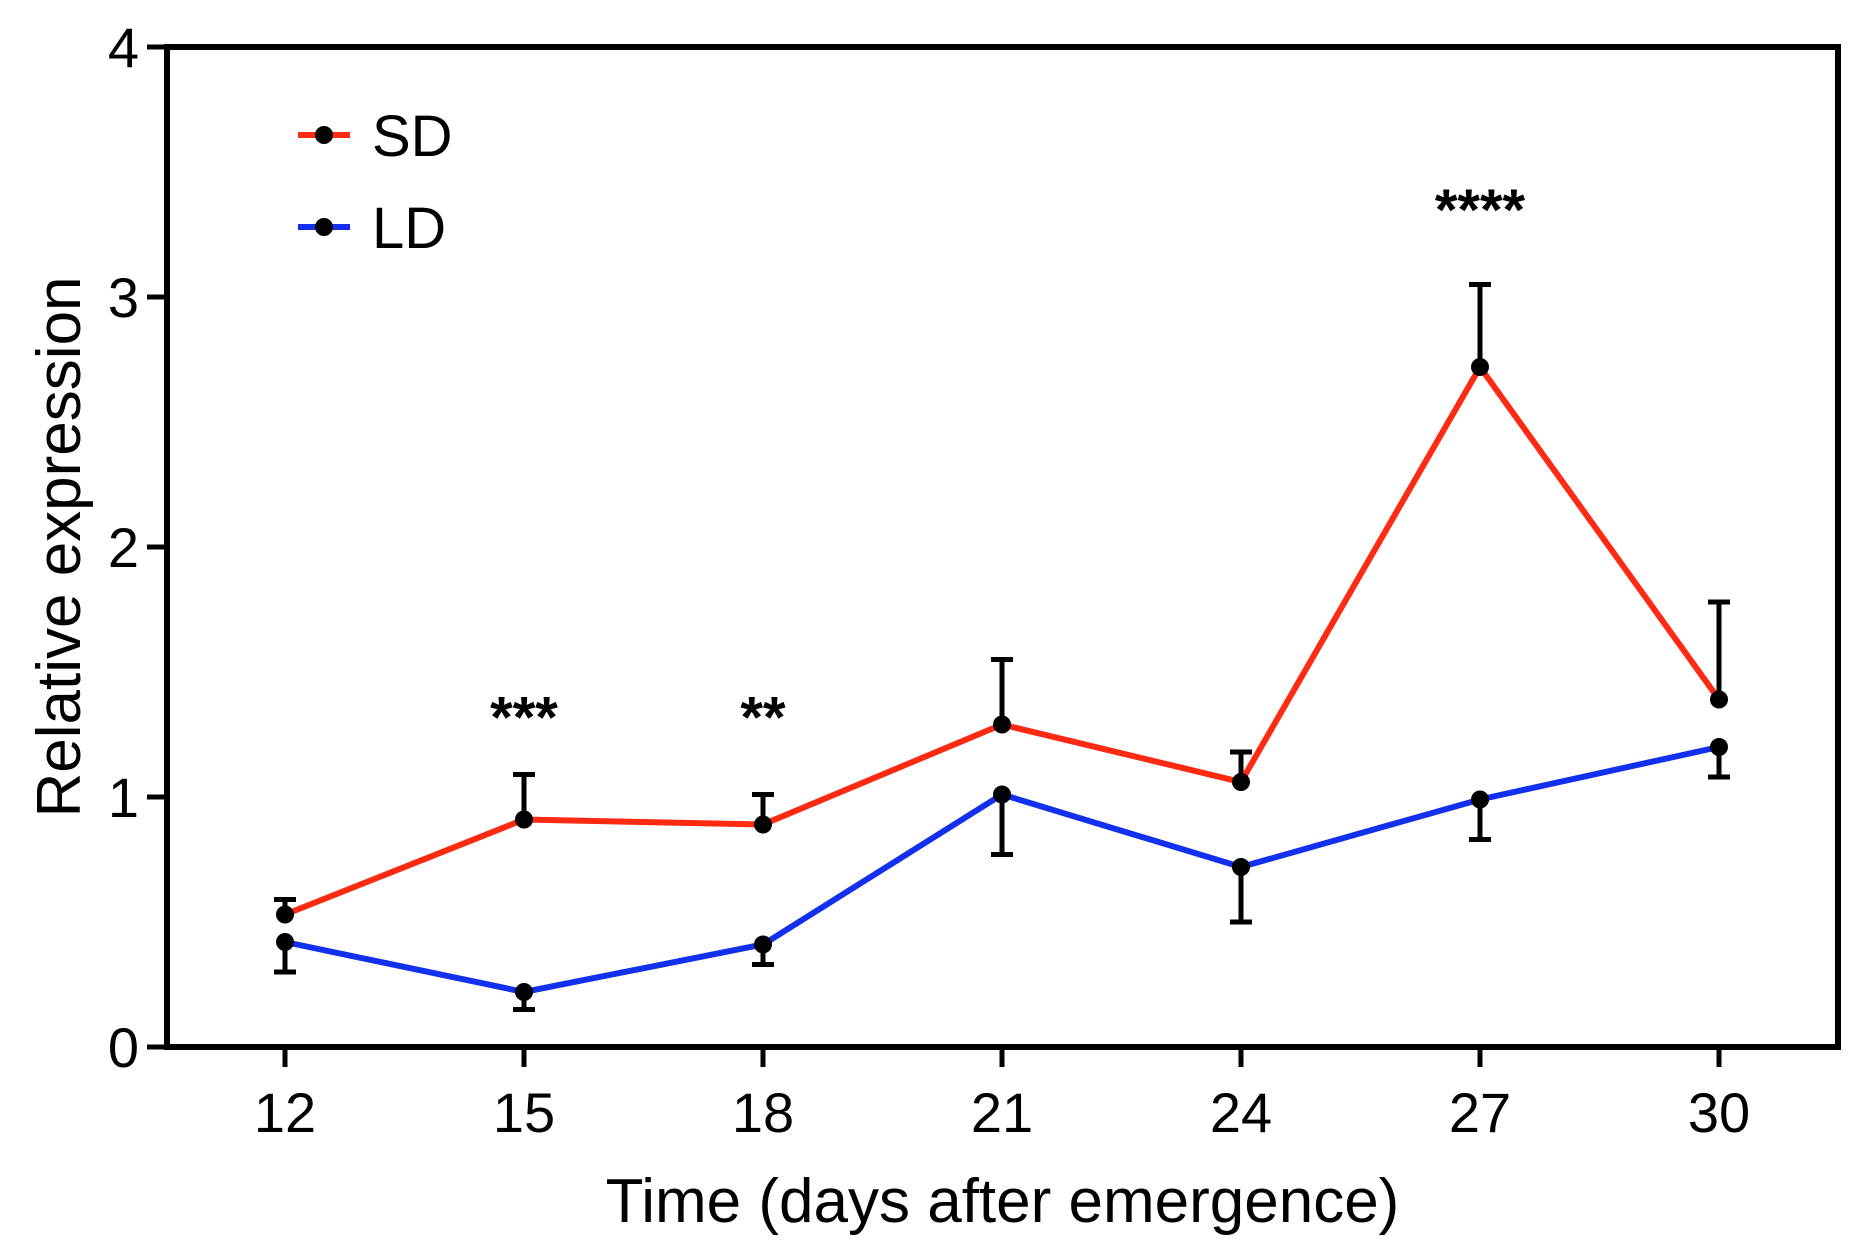 The width and height of the screenshot is (1862, 1257). I want to click on x-tick-label: 30, so click(1719, 1112).